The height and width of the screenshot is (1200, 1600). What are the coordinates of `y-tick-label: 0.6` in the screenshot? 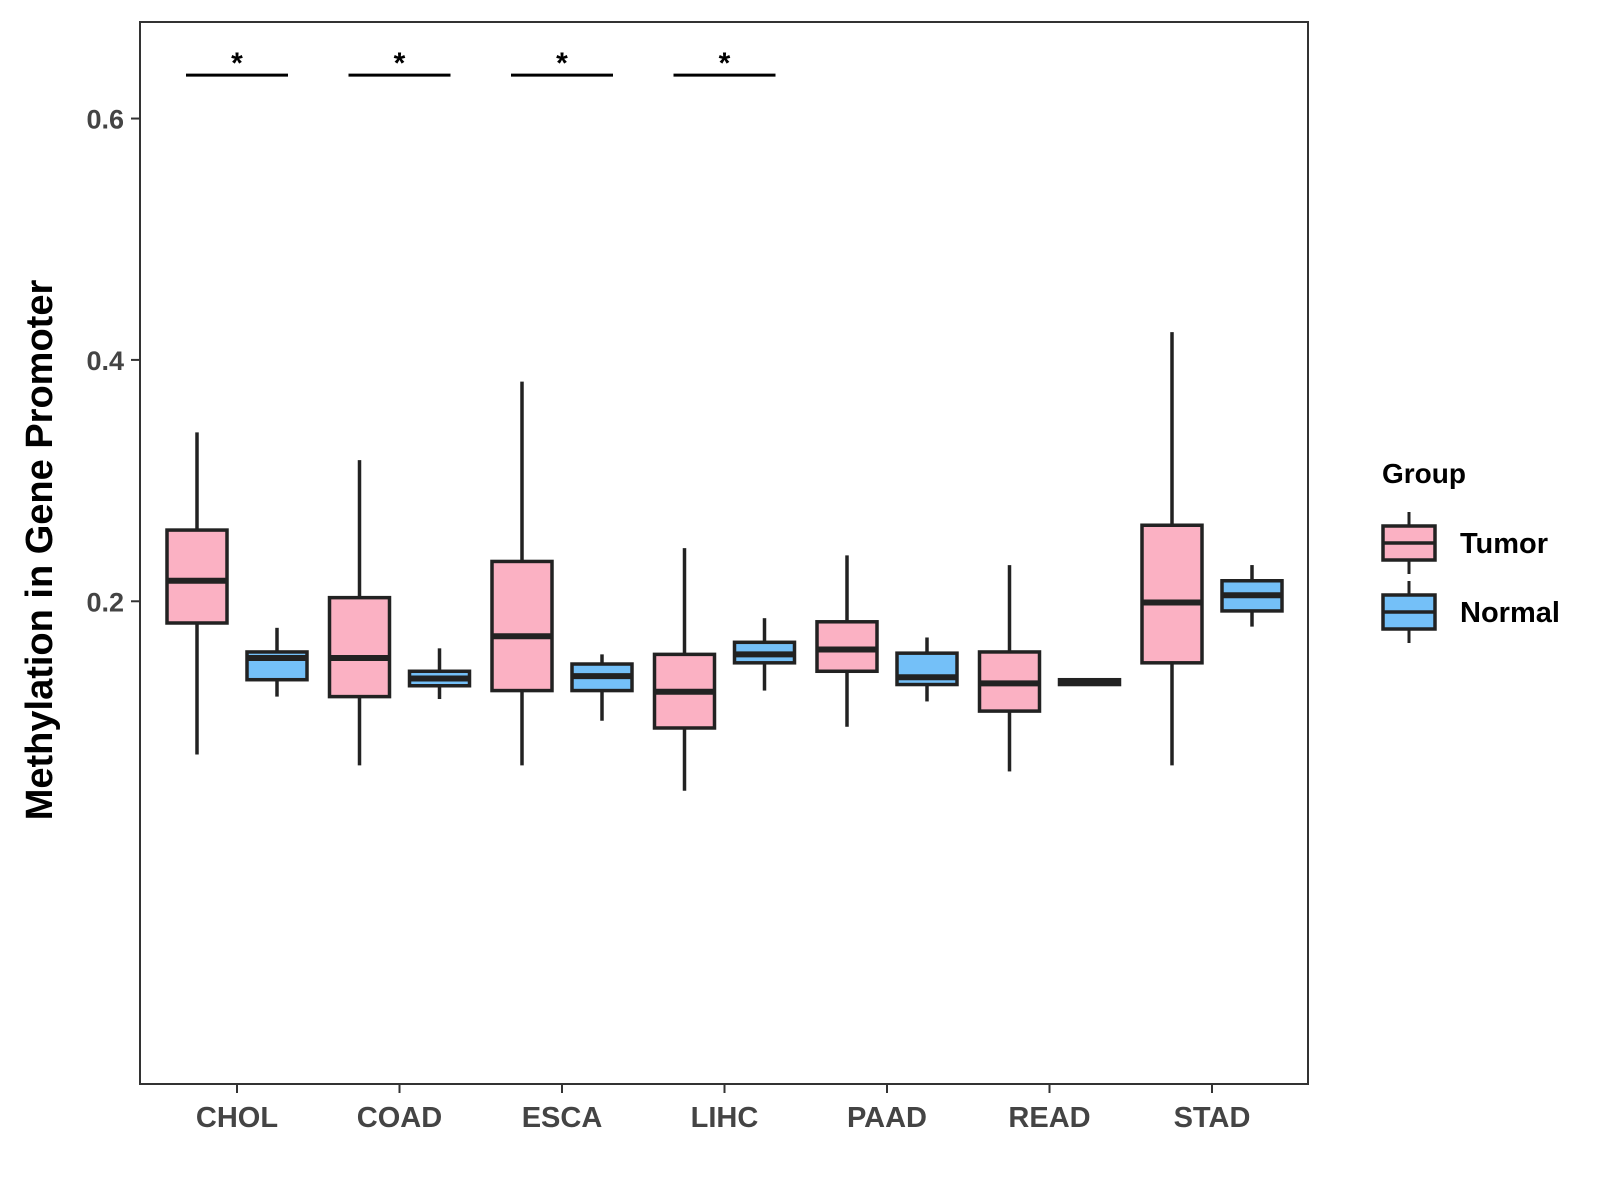 It's located at (105, 120).